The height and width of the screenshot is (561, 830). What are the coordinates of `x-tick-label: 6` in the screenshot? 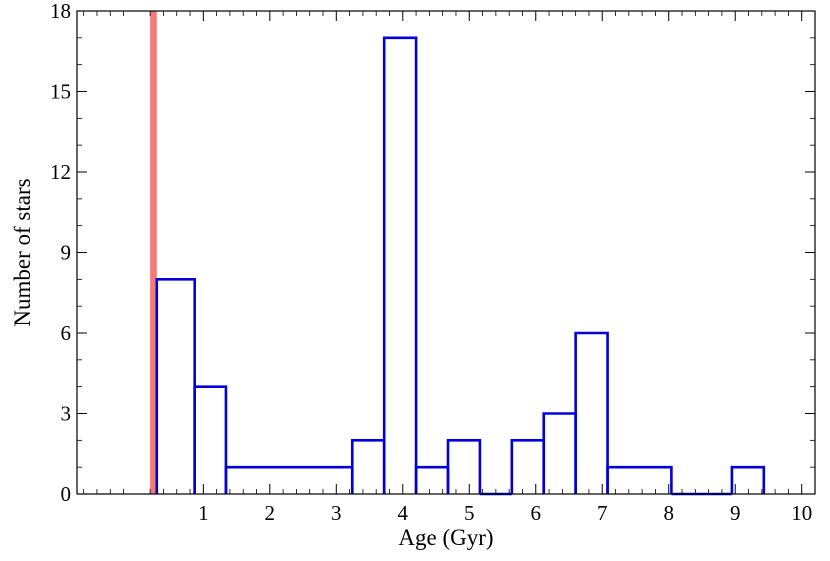 It's located at (536, 513).